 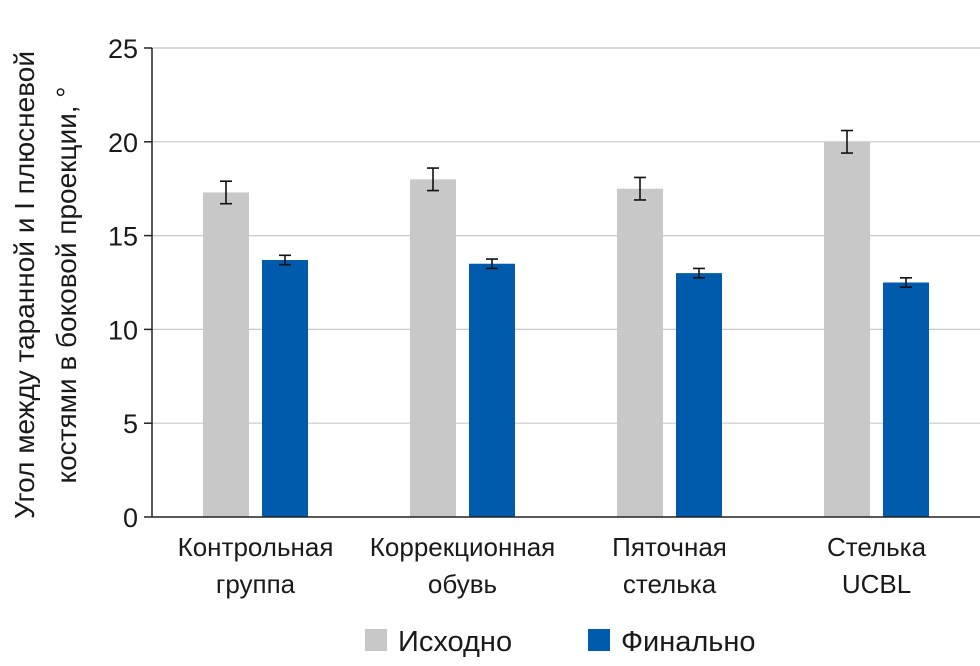 I want to click on x-category-label: Пяточная, so click(x=669, y=547).